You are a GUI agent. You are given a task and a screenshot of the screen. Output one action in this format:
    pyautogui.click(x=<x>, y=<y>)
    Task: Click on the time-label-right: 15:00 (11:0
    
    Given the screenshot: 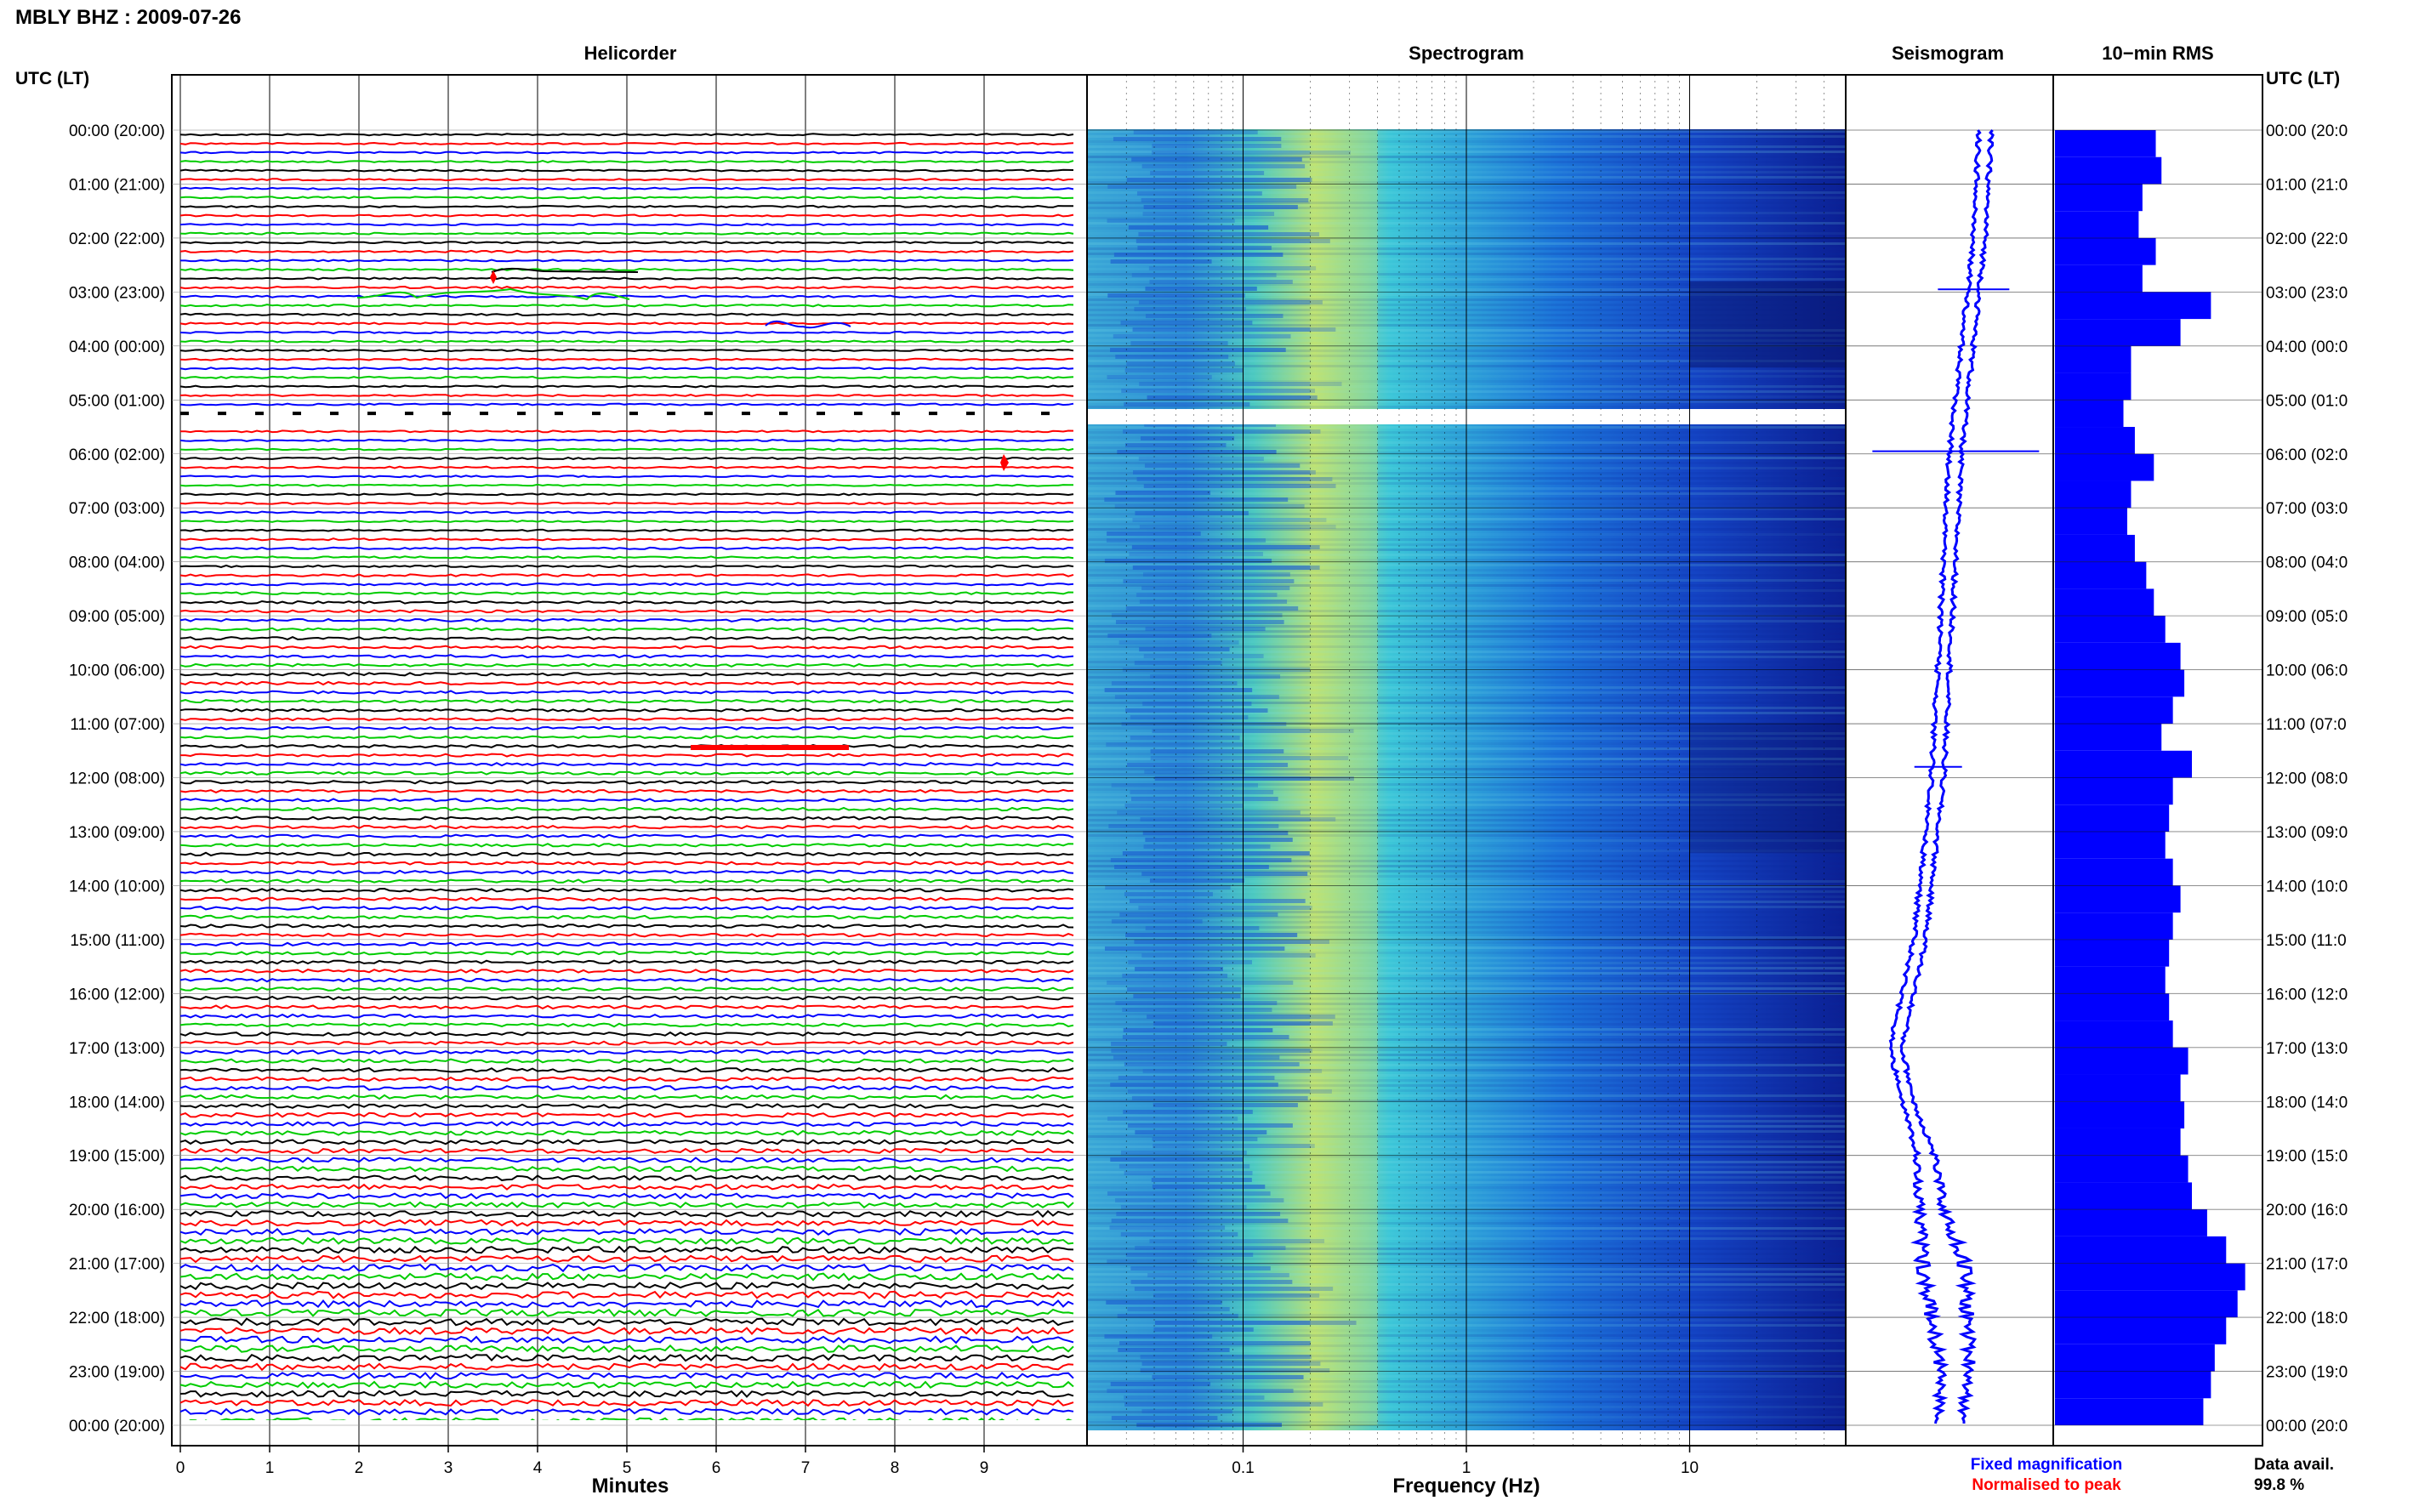 What is the action you would take?
    pyautogui.click(x=2306, y=941)
    